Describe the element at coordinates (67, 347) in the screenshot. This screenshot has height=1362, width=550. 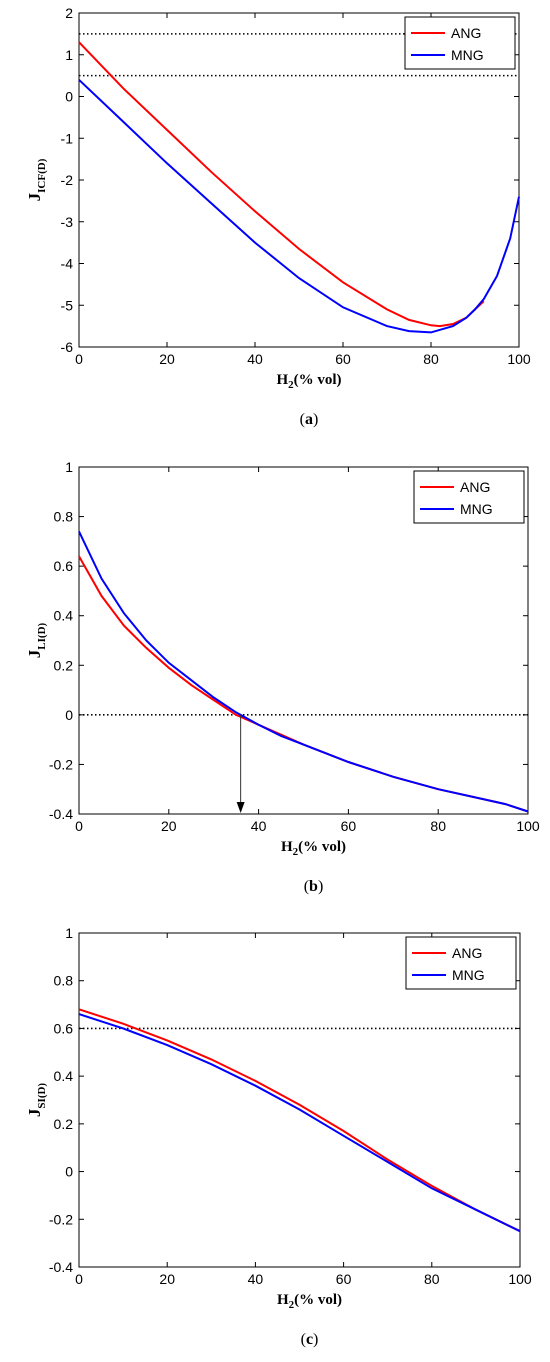
I see `y-tick-label: -6` at that location.